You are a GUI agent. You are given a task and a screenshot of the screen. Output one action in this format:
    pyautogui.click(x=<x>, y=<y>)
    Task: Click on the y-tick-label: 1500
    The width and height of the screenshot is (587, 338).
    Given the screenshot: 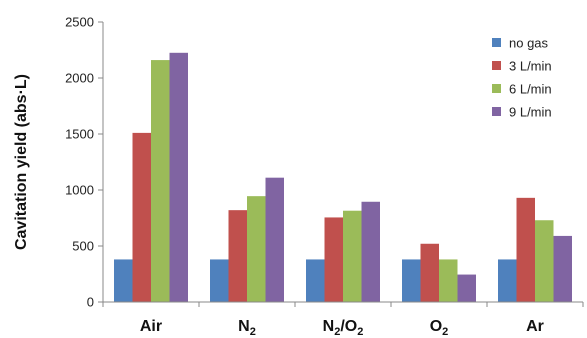 What is the action you would take?
    pyautogui.click(x=79, y=134)
    